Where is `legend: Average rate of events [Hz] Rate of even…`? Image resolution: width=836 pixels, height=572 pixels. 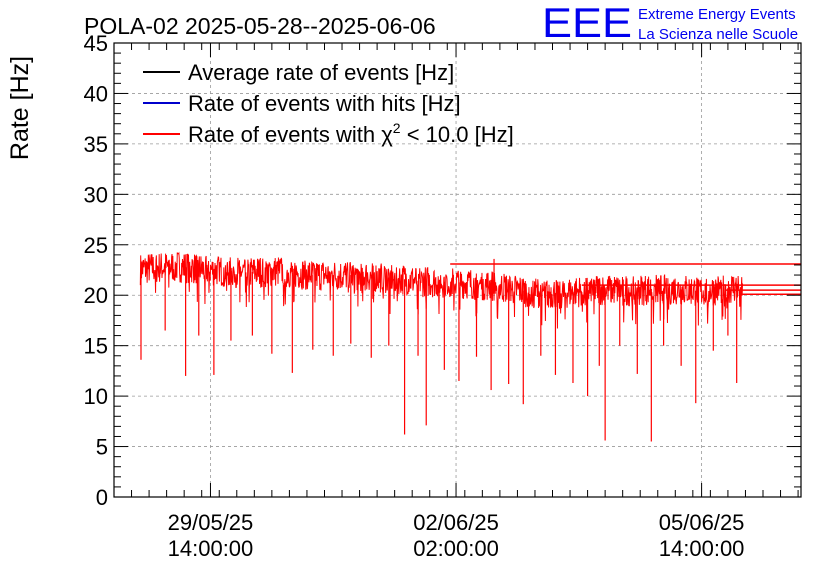 legend: Average rate of events [Hz] Rate of even… is located at coordinates (328, 103).